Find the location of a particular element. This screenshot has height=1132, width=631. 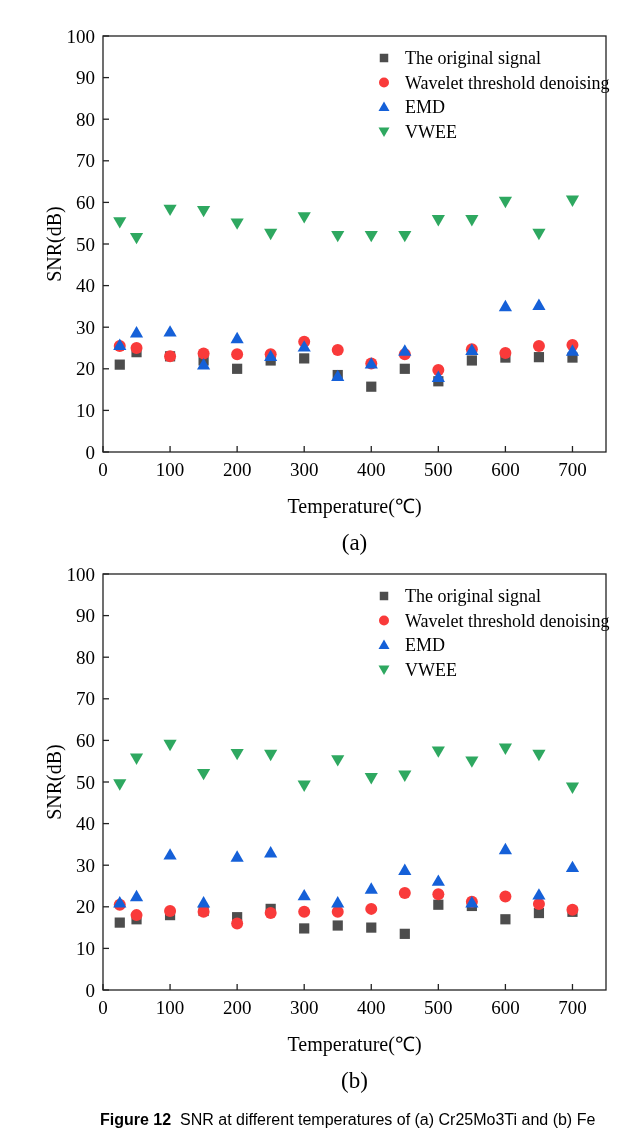

x-tick-label: 300 is located at coordinates (304, 1007).